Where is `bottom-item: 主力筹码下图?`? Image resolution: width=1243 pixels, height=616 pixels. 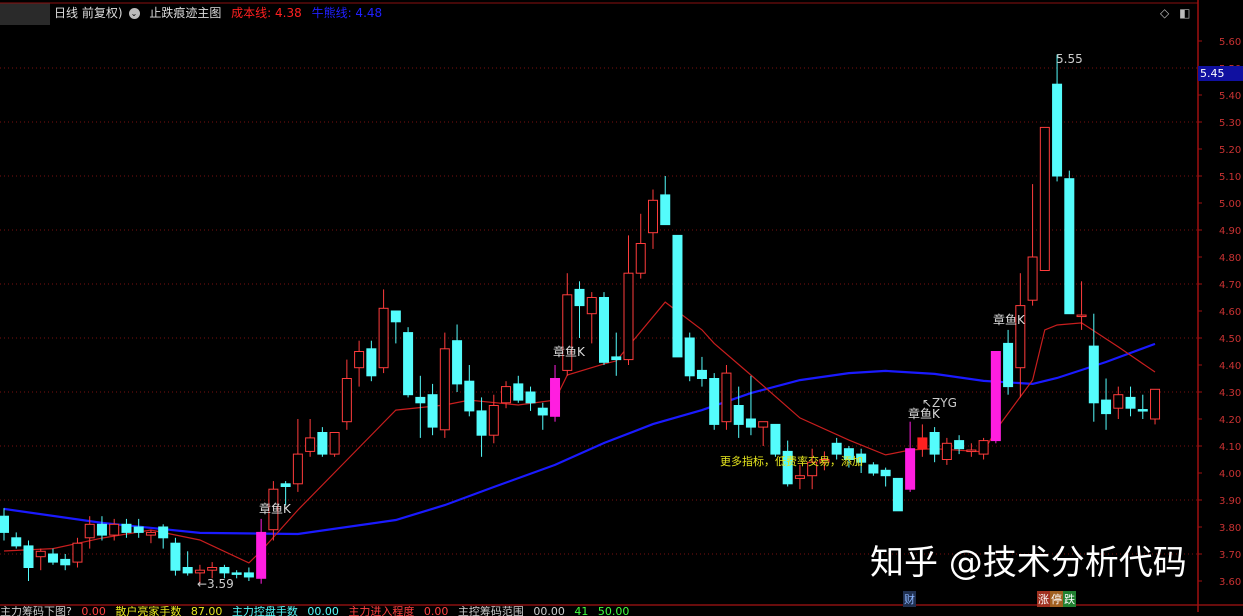
bottom-item: 主力筹码下图? is located at coordinates (36, 611).